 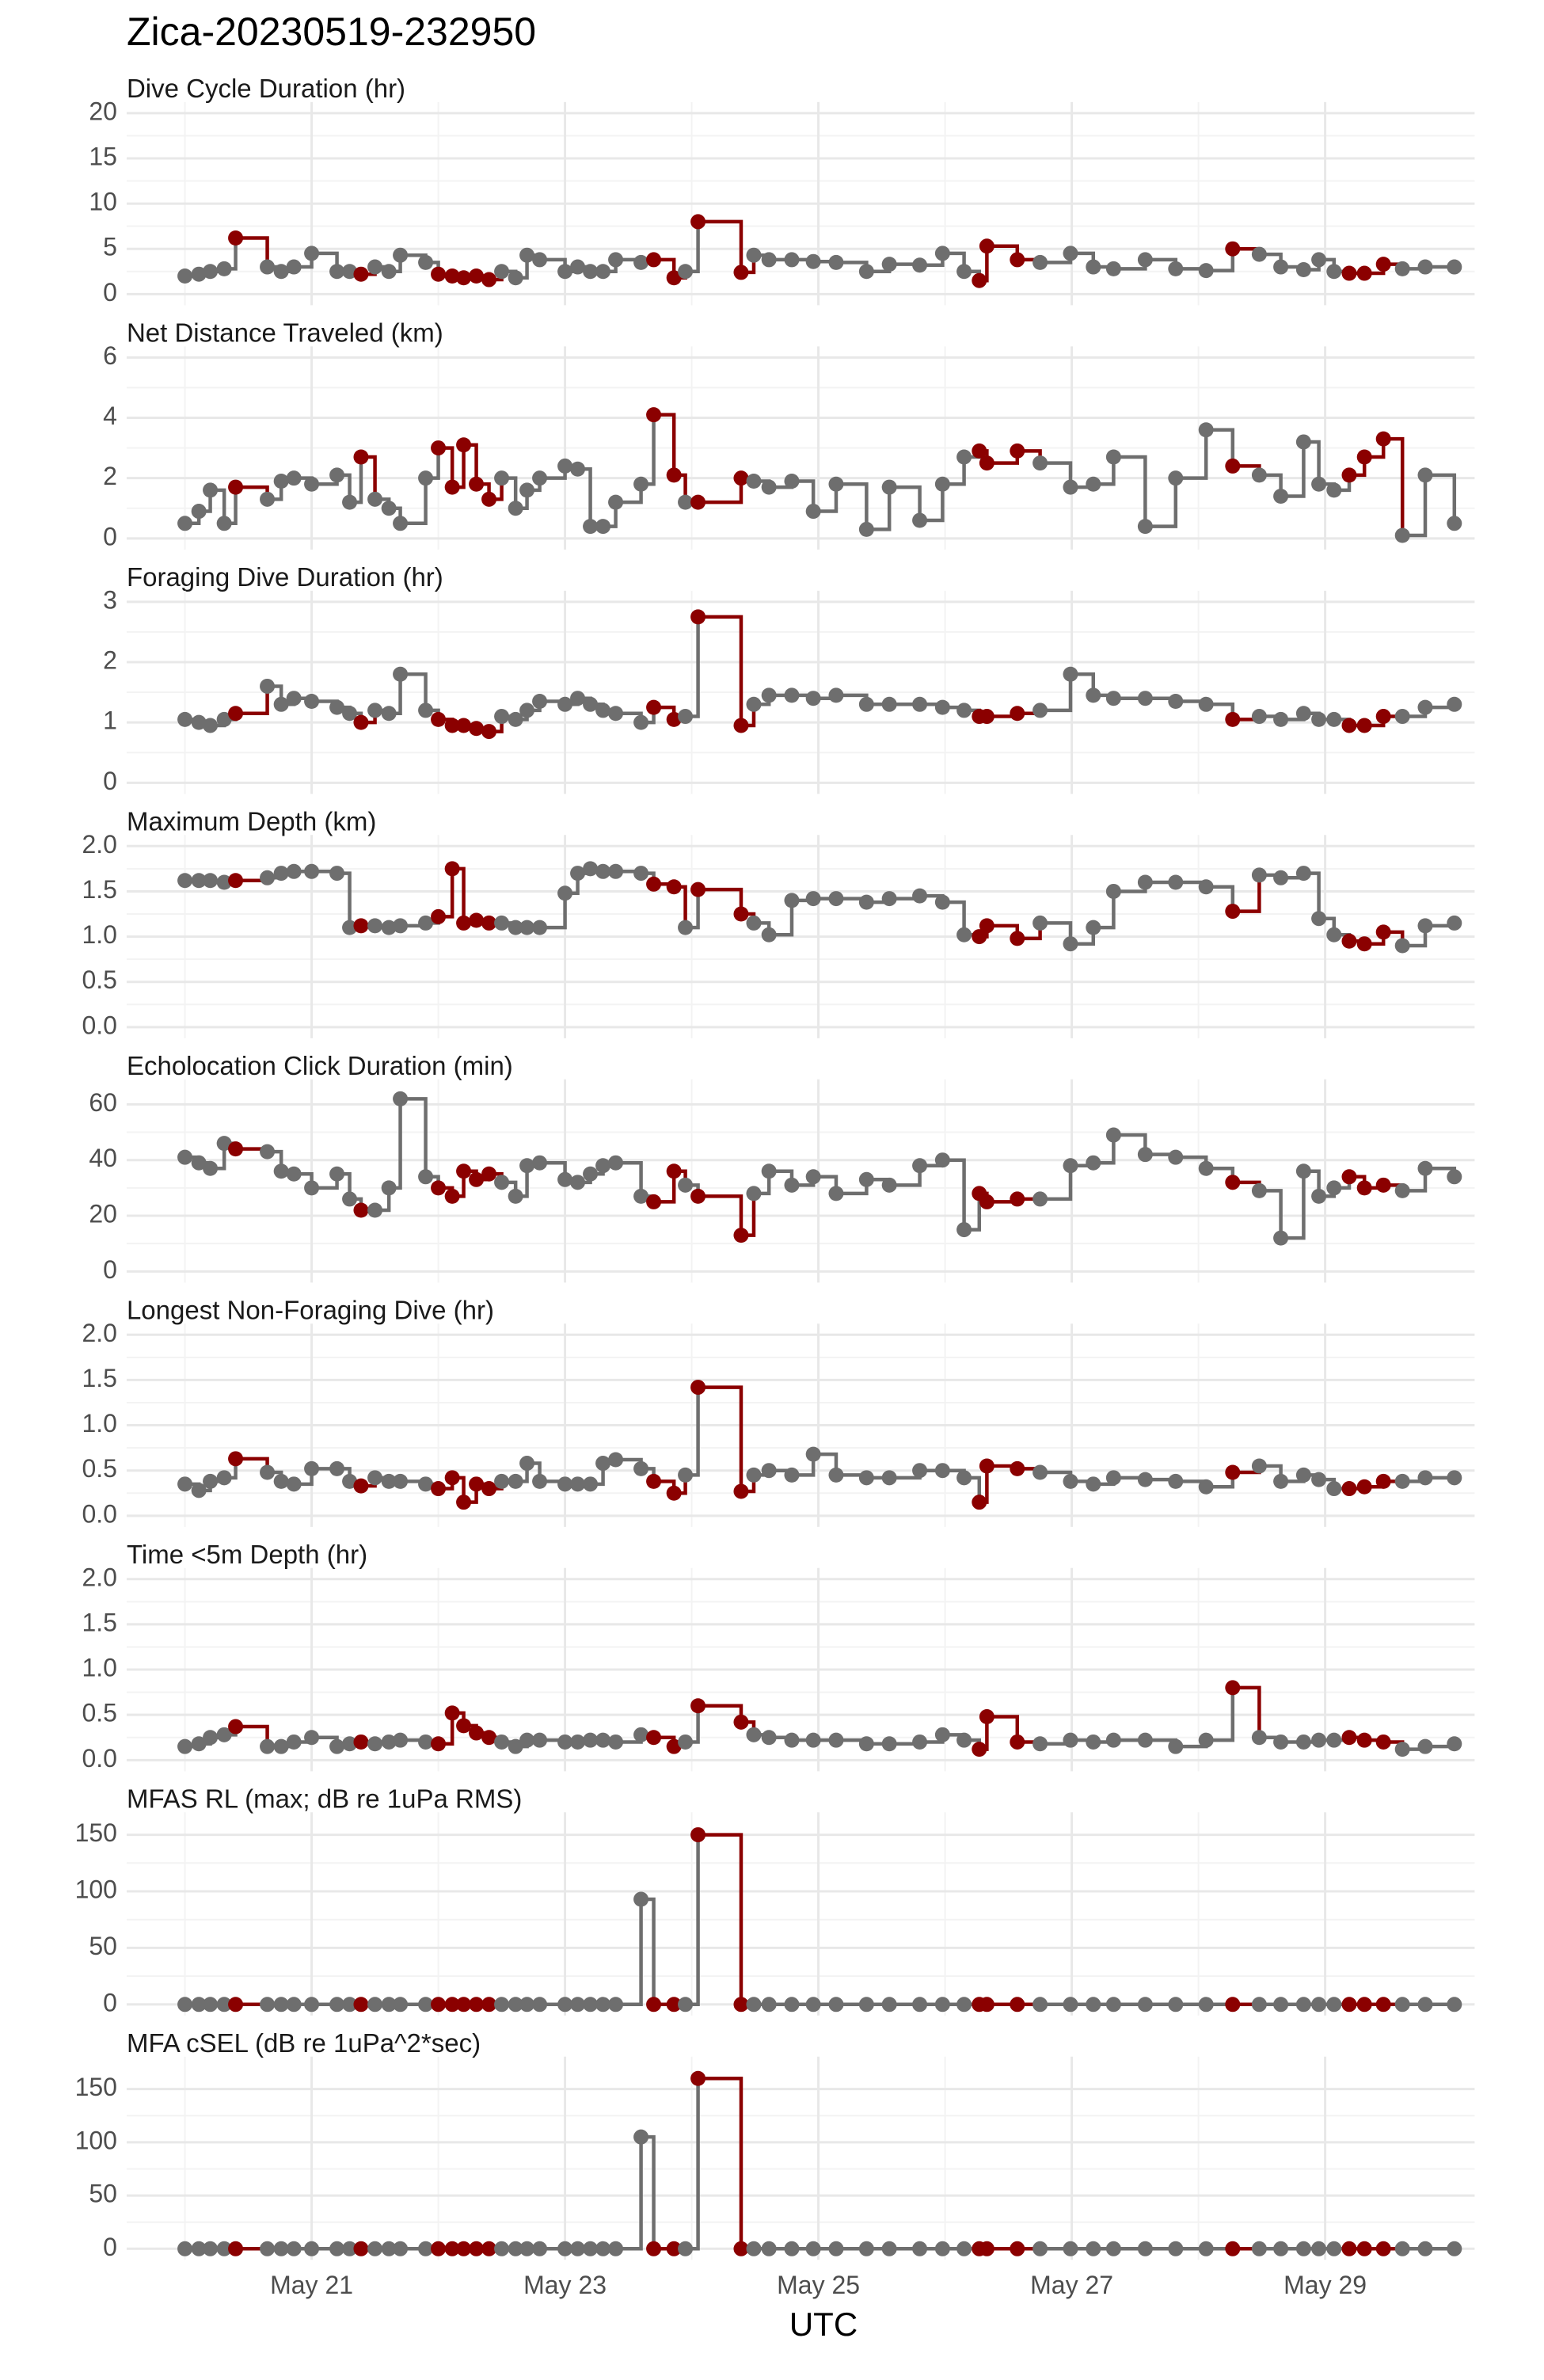 I want to click on y-tick-label: 1.0, so click(x=99, y=934).